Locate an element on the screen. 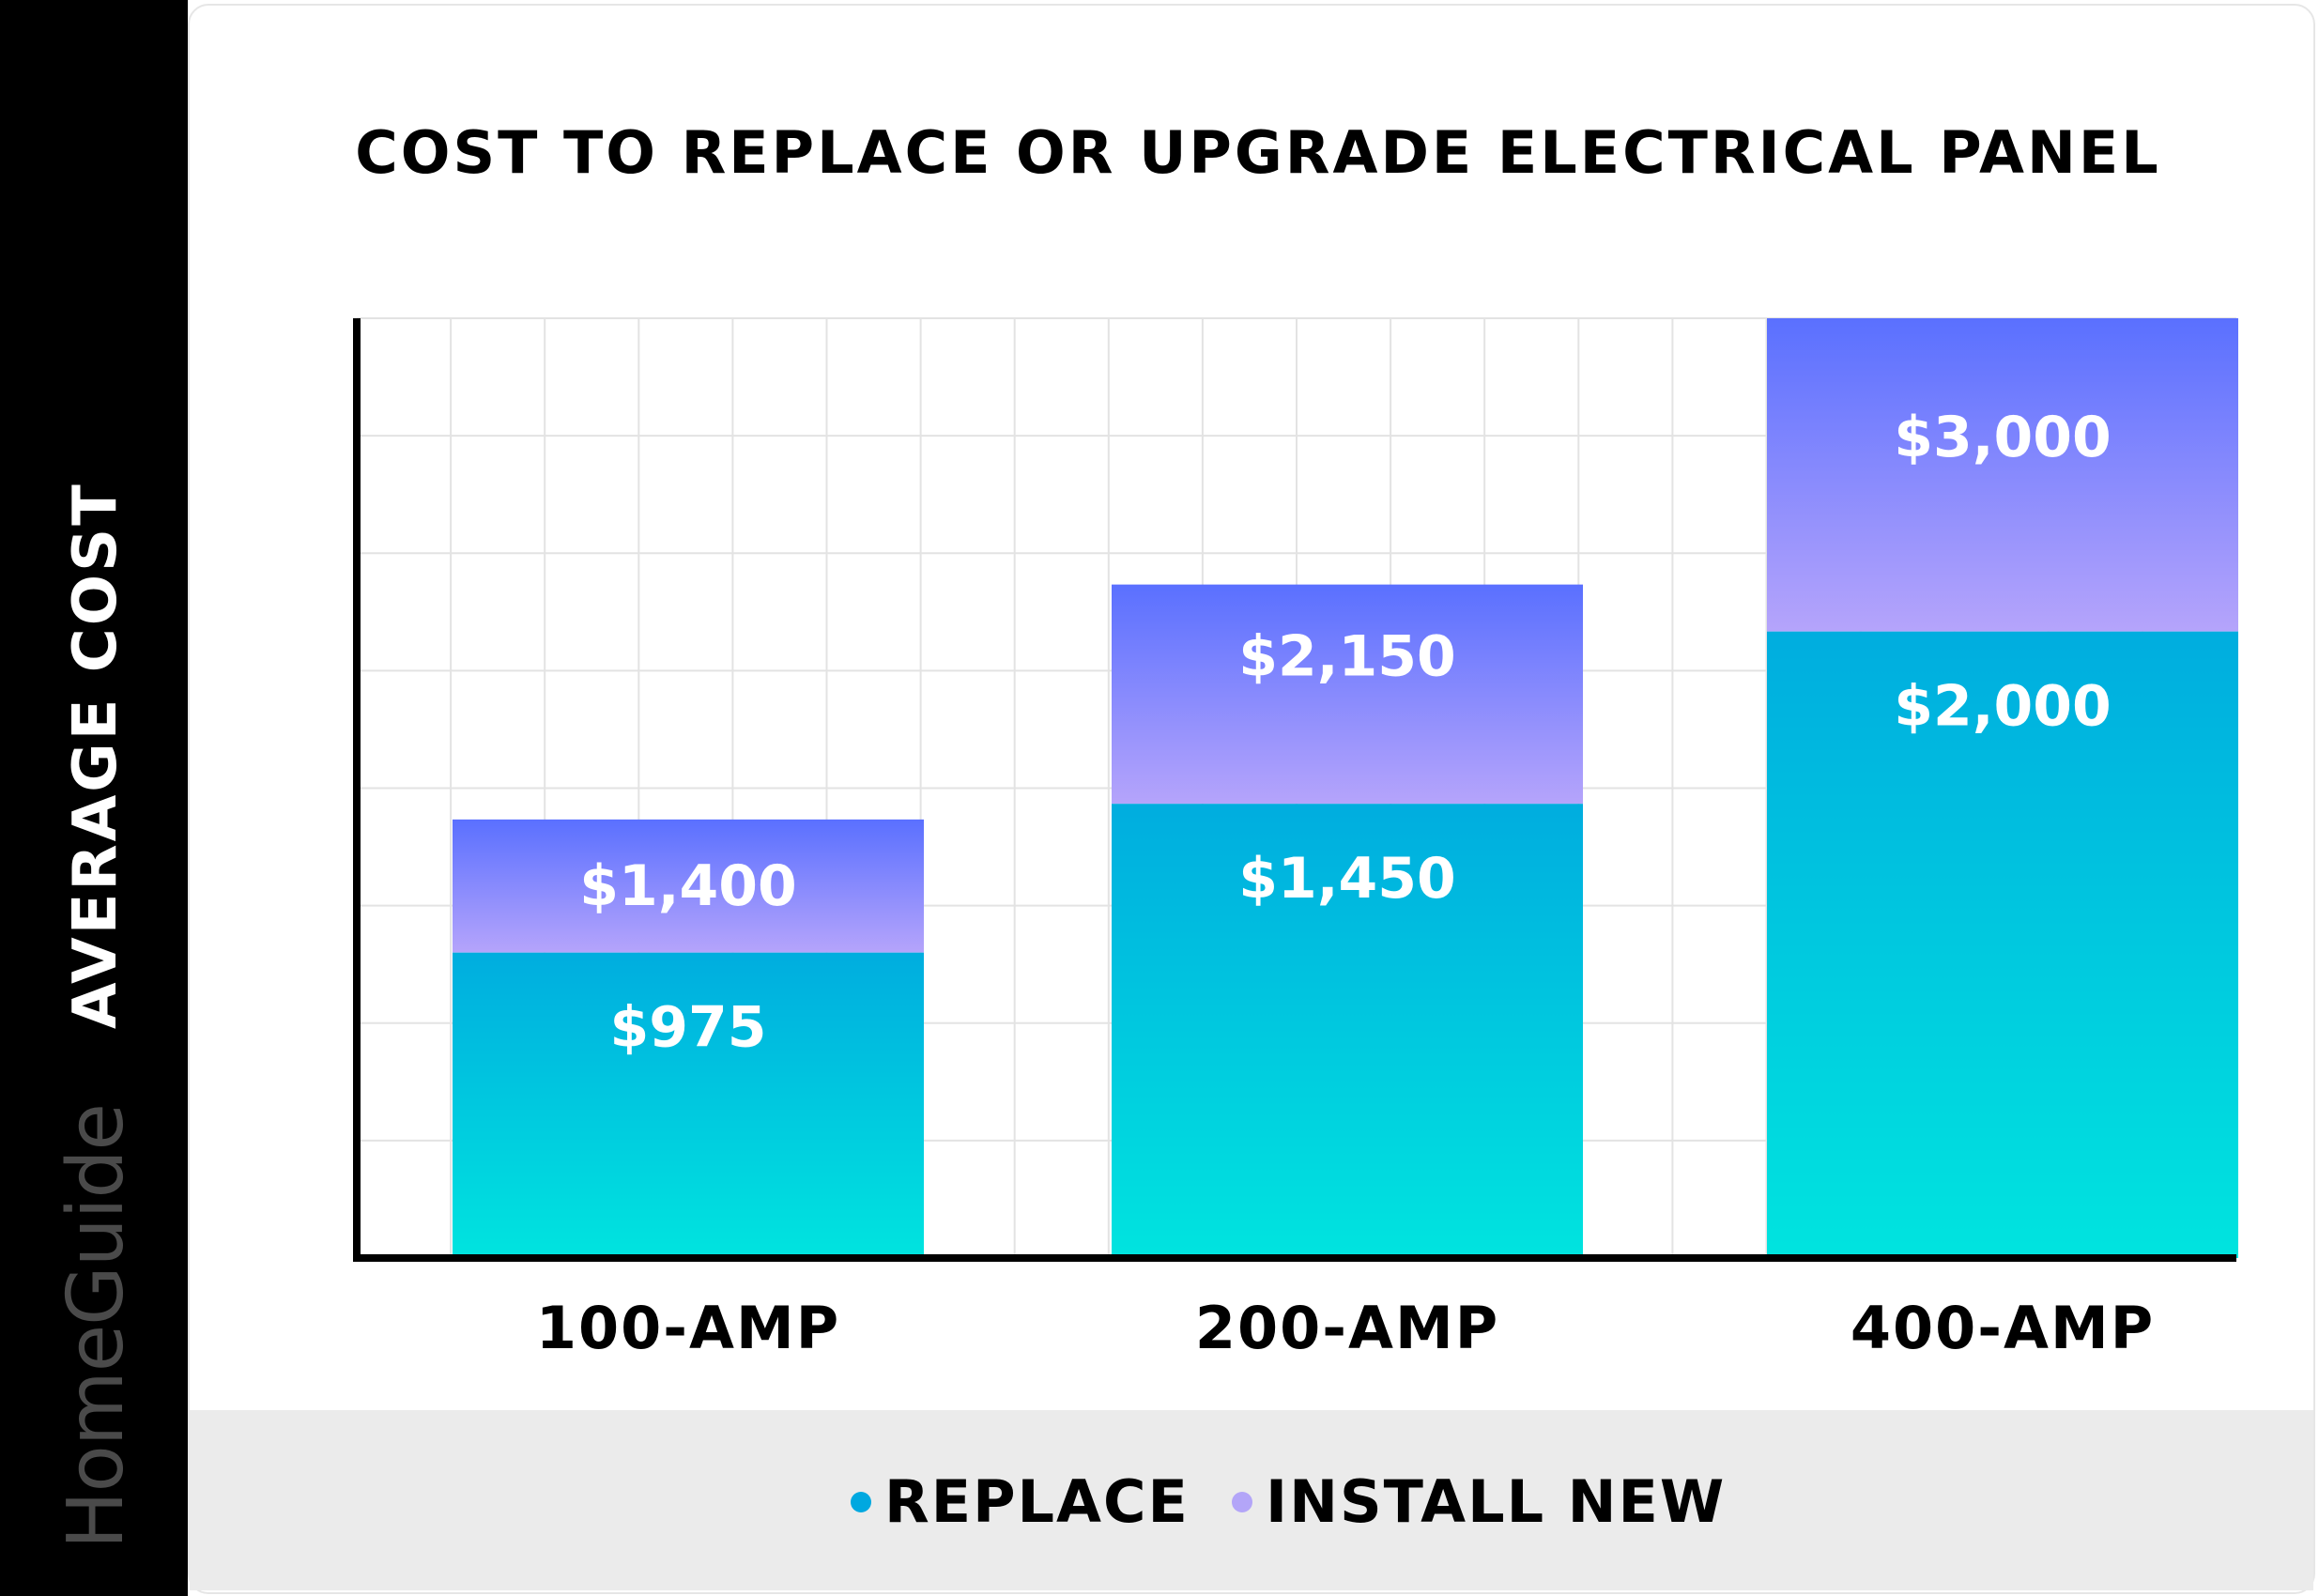  data-label-replace: $975 is located at coordinates (688, 1028).